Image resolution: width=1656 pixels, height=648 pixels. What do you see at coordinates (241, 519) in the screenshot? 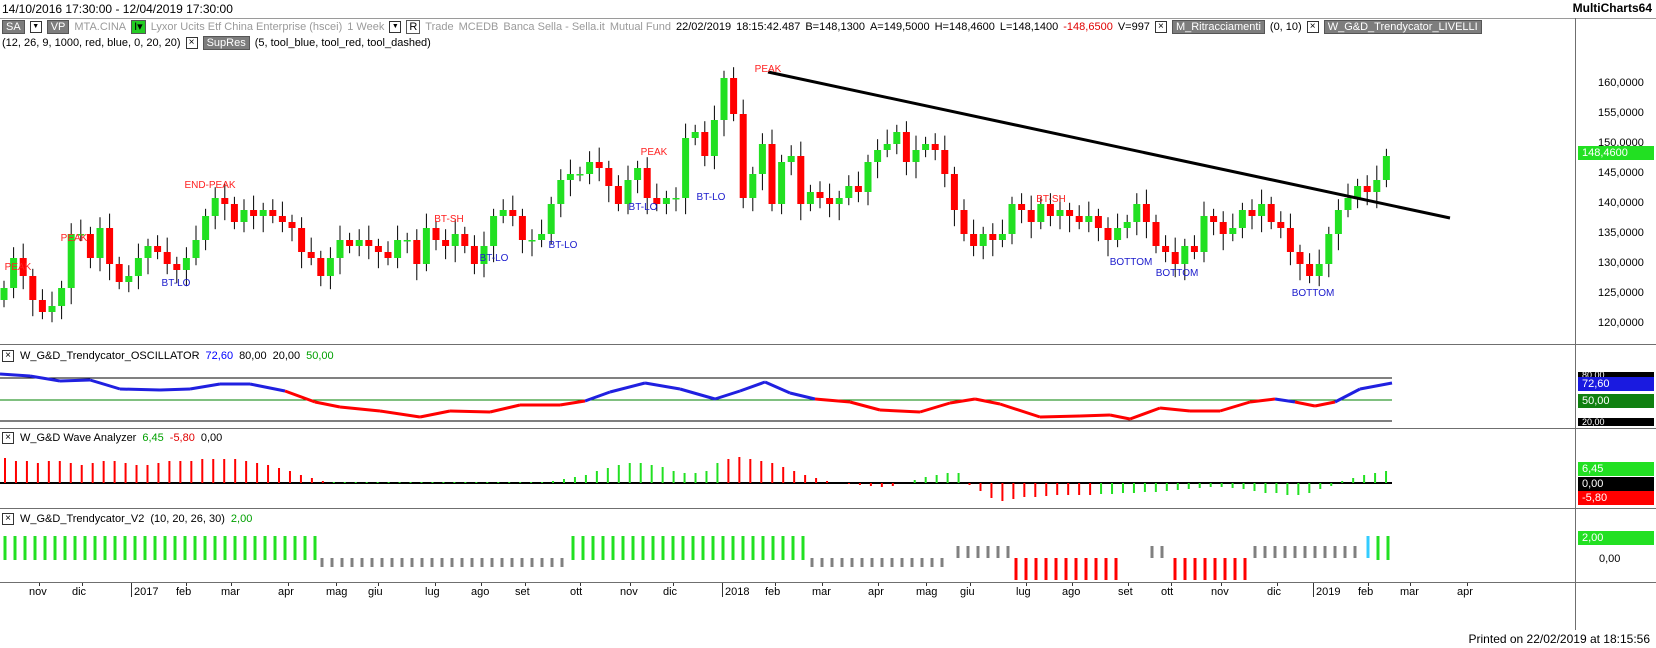
I see `trendycator-value: 2,00` at bounding box center [241, 519].